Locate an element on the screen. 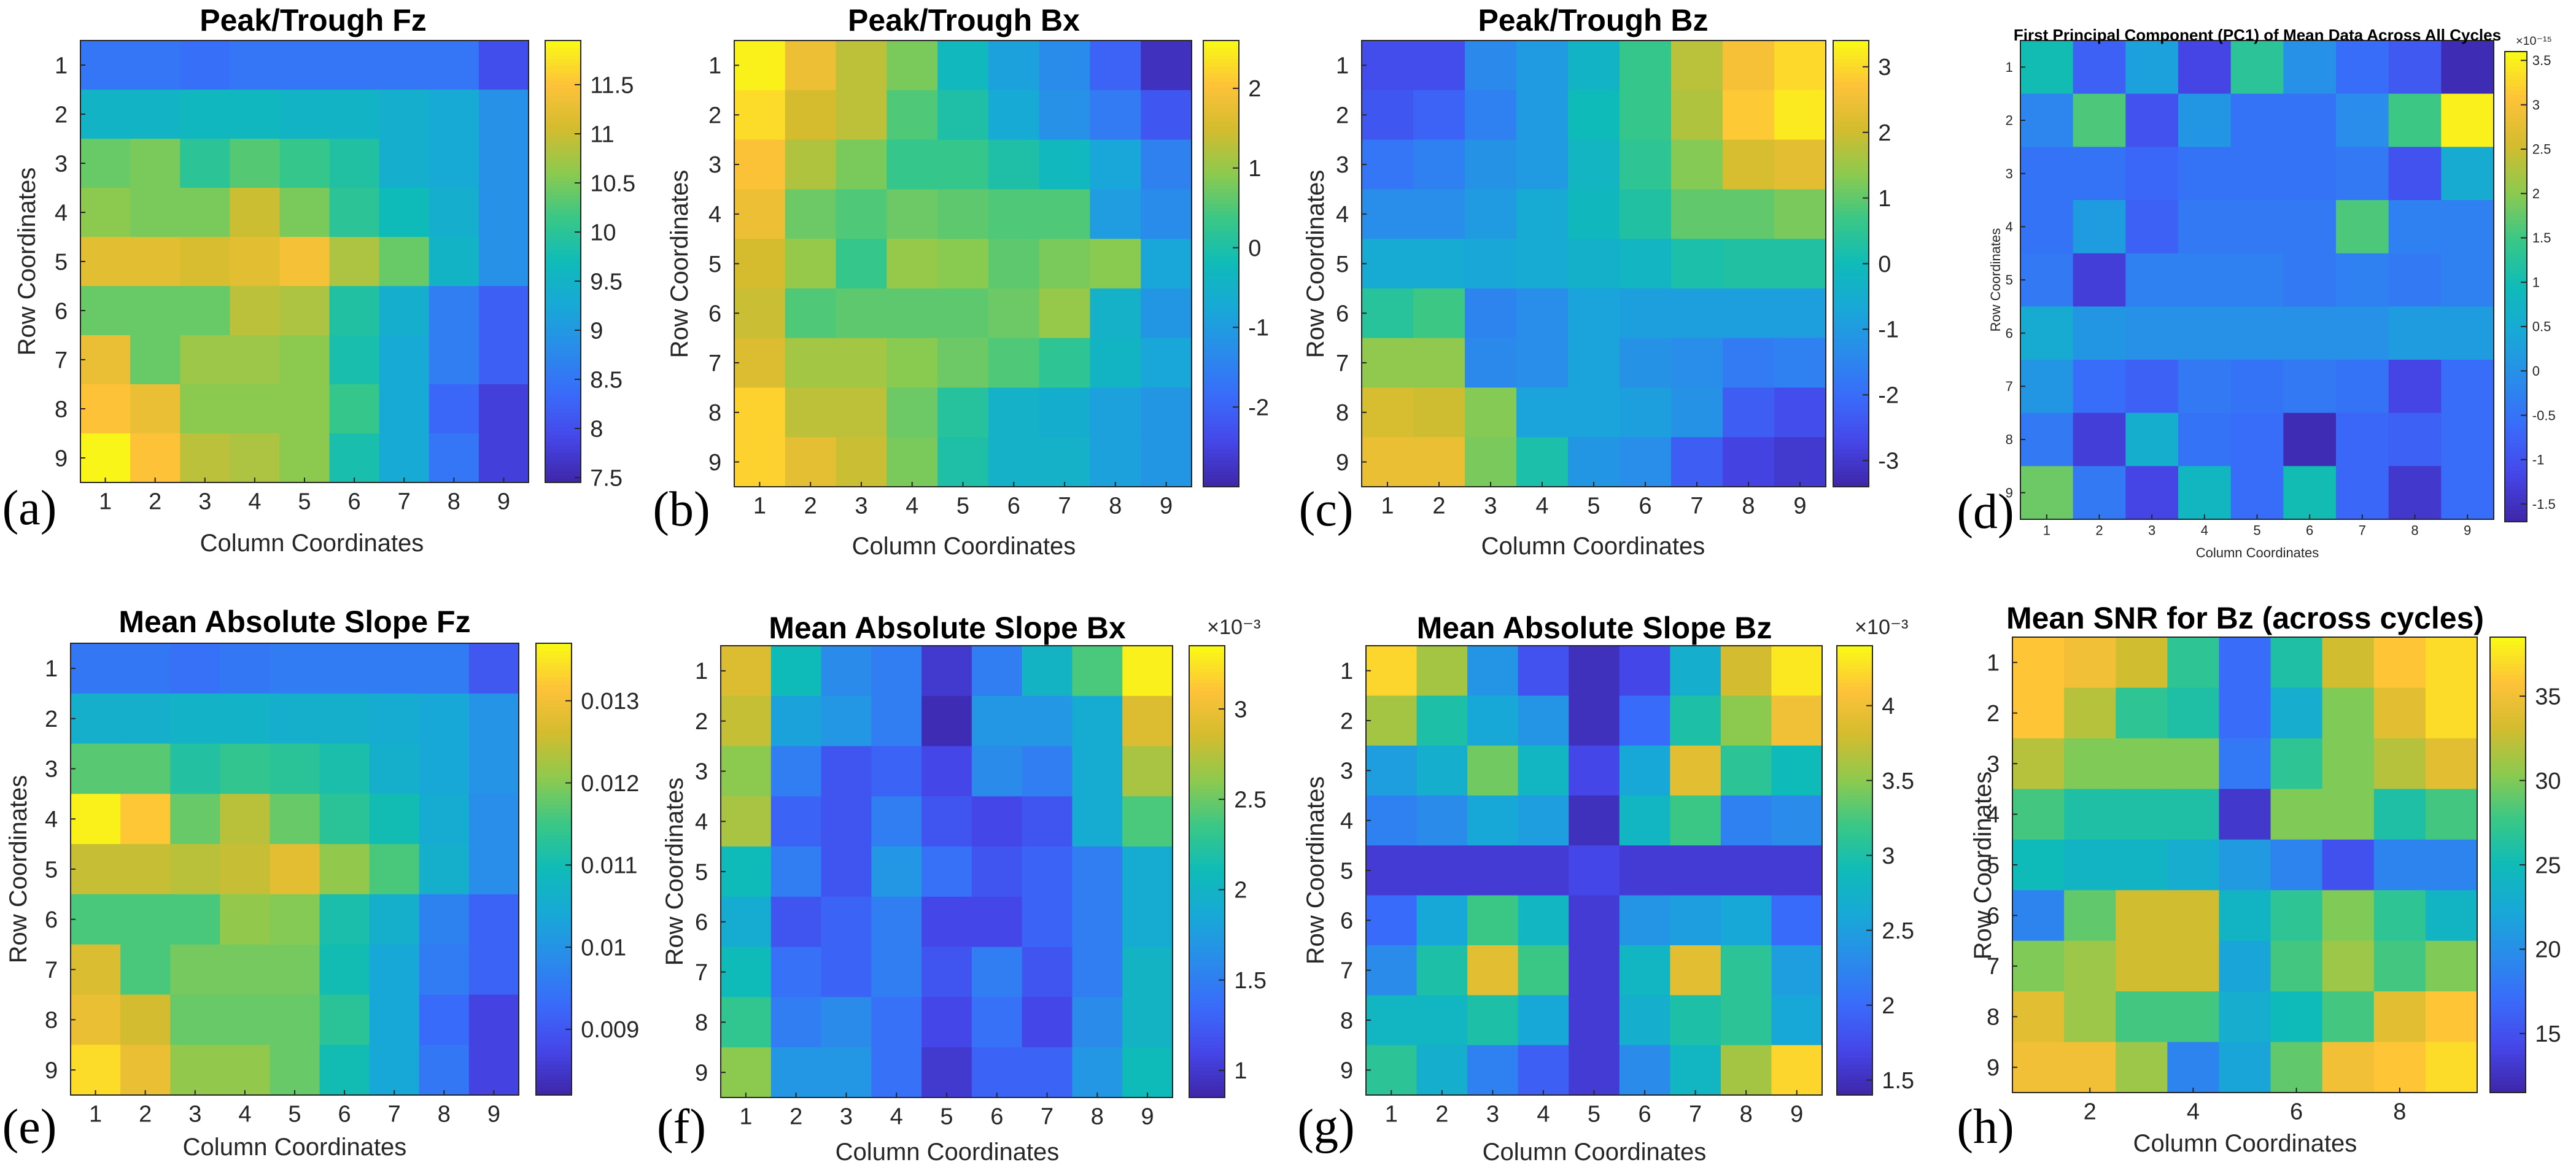 This screenshot has width=2576, height=1165. x-tick-label: 3 is located at coordinates (846, 1117).